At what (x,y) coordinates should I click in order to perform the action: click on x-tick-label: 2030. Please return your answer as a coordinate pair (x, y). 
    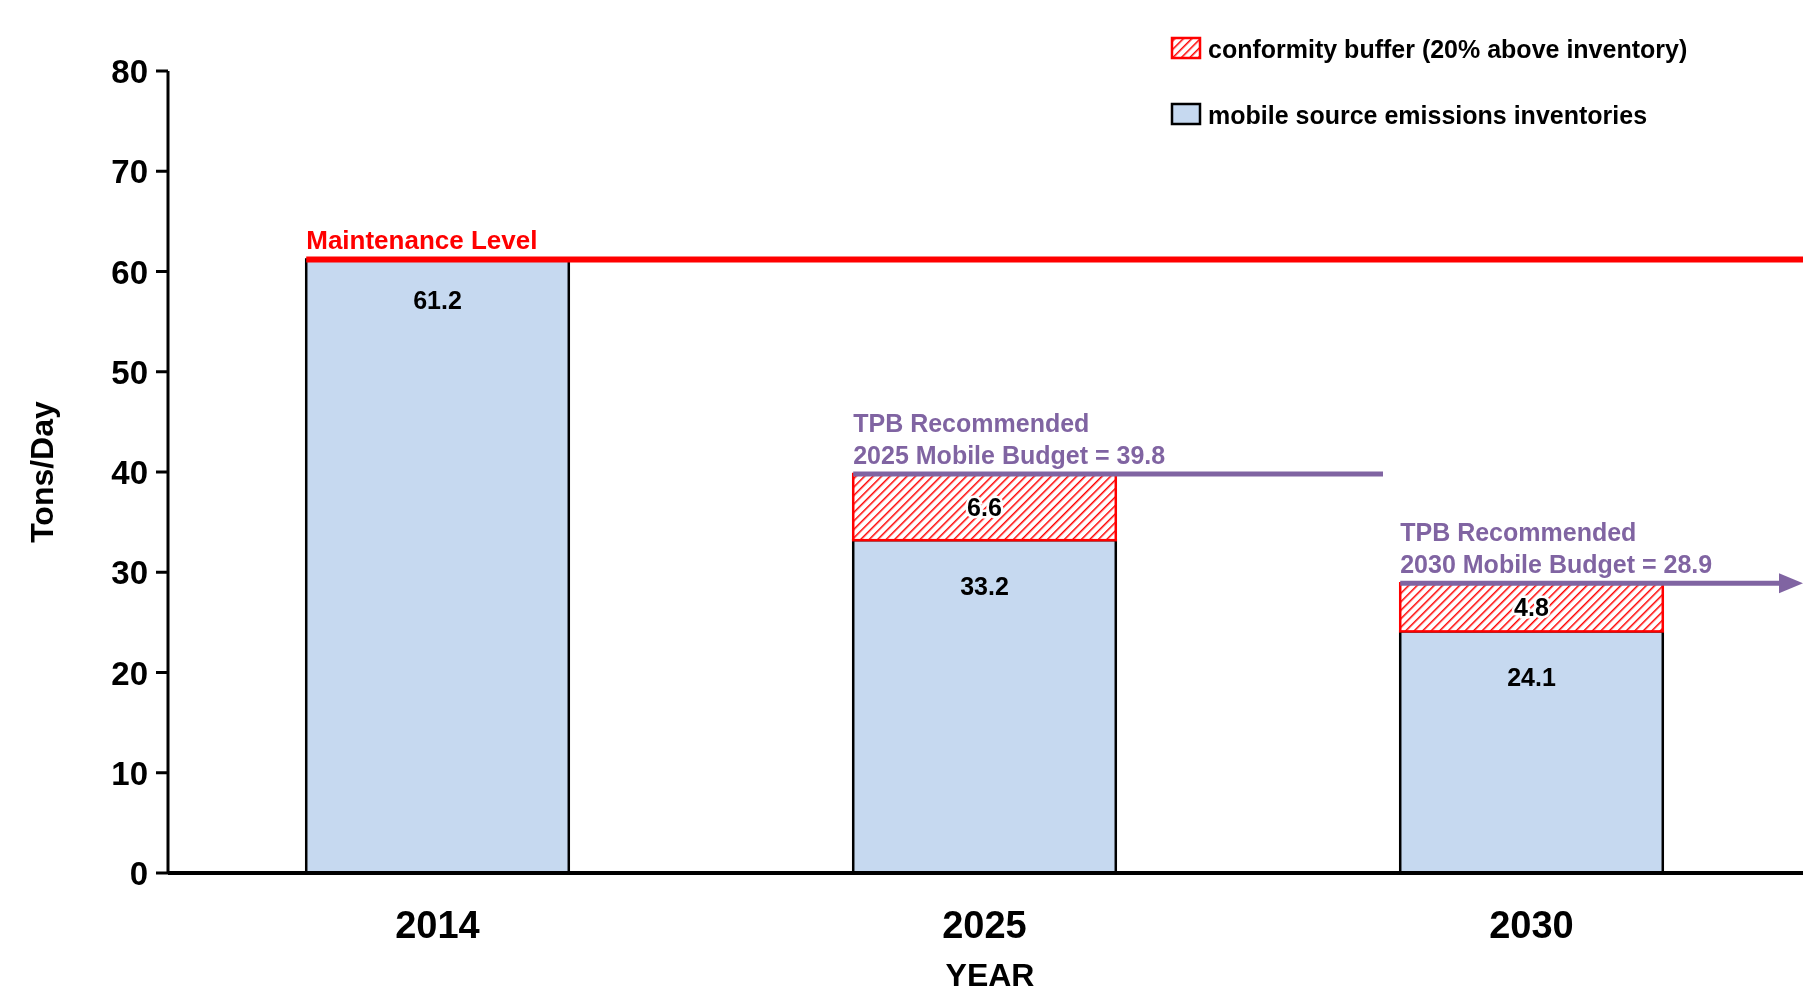
    Looking at the image, I should click on (1531, 925).